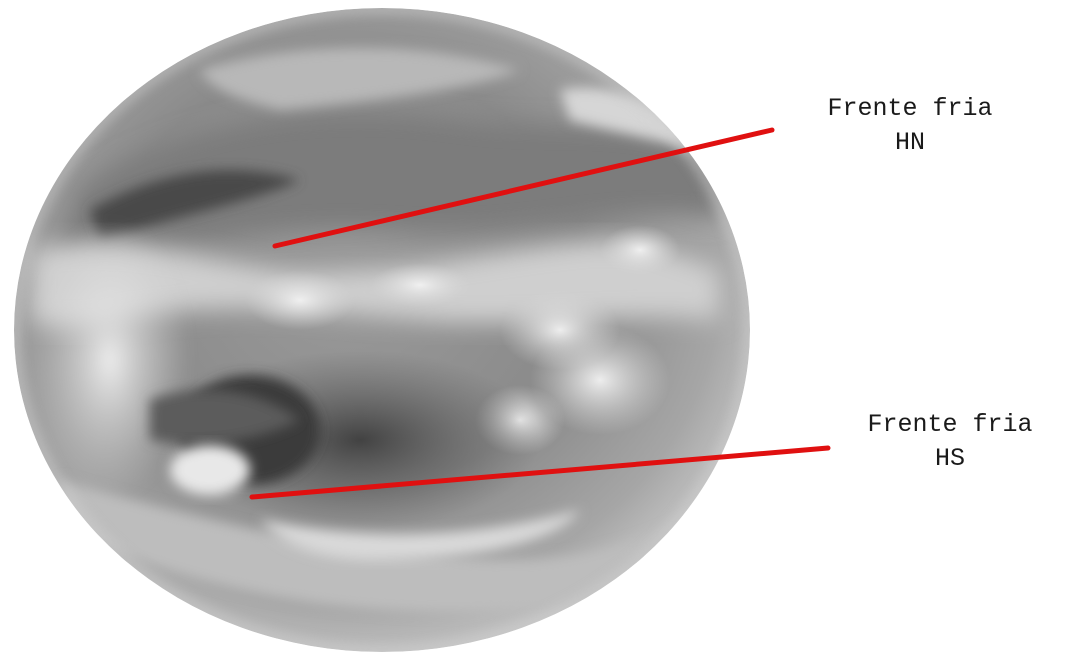 The width and height of the screenshot is (1071, 652). What do you see at coordinates (523, 188) in the screenshot?
I see `cold-front-hn-line` at bounding box center [523, 188].